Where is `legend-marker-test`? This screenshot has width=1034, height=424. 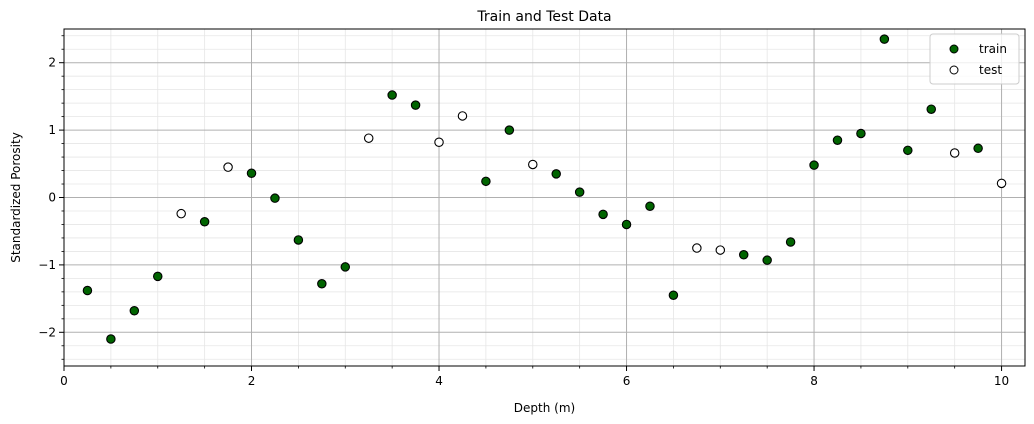
legend-marker-test is located at coordinates (954, 70).